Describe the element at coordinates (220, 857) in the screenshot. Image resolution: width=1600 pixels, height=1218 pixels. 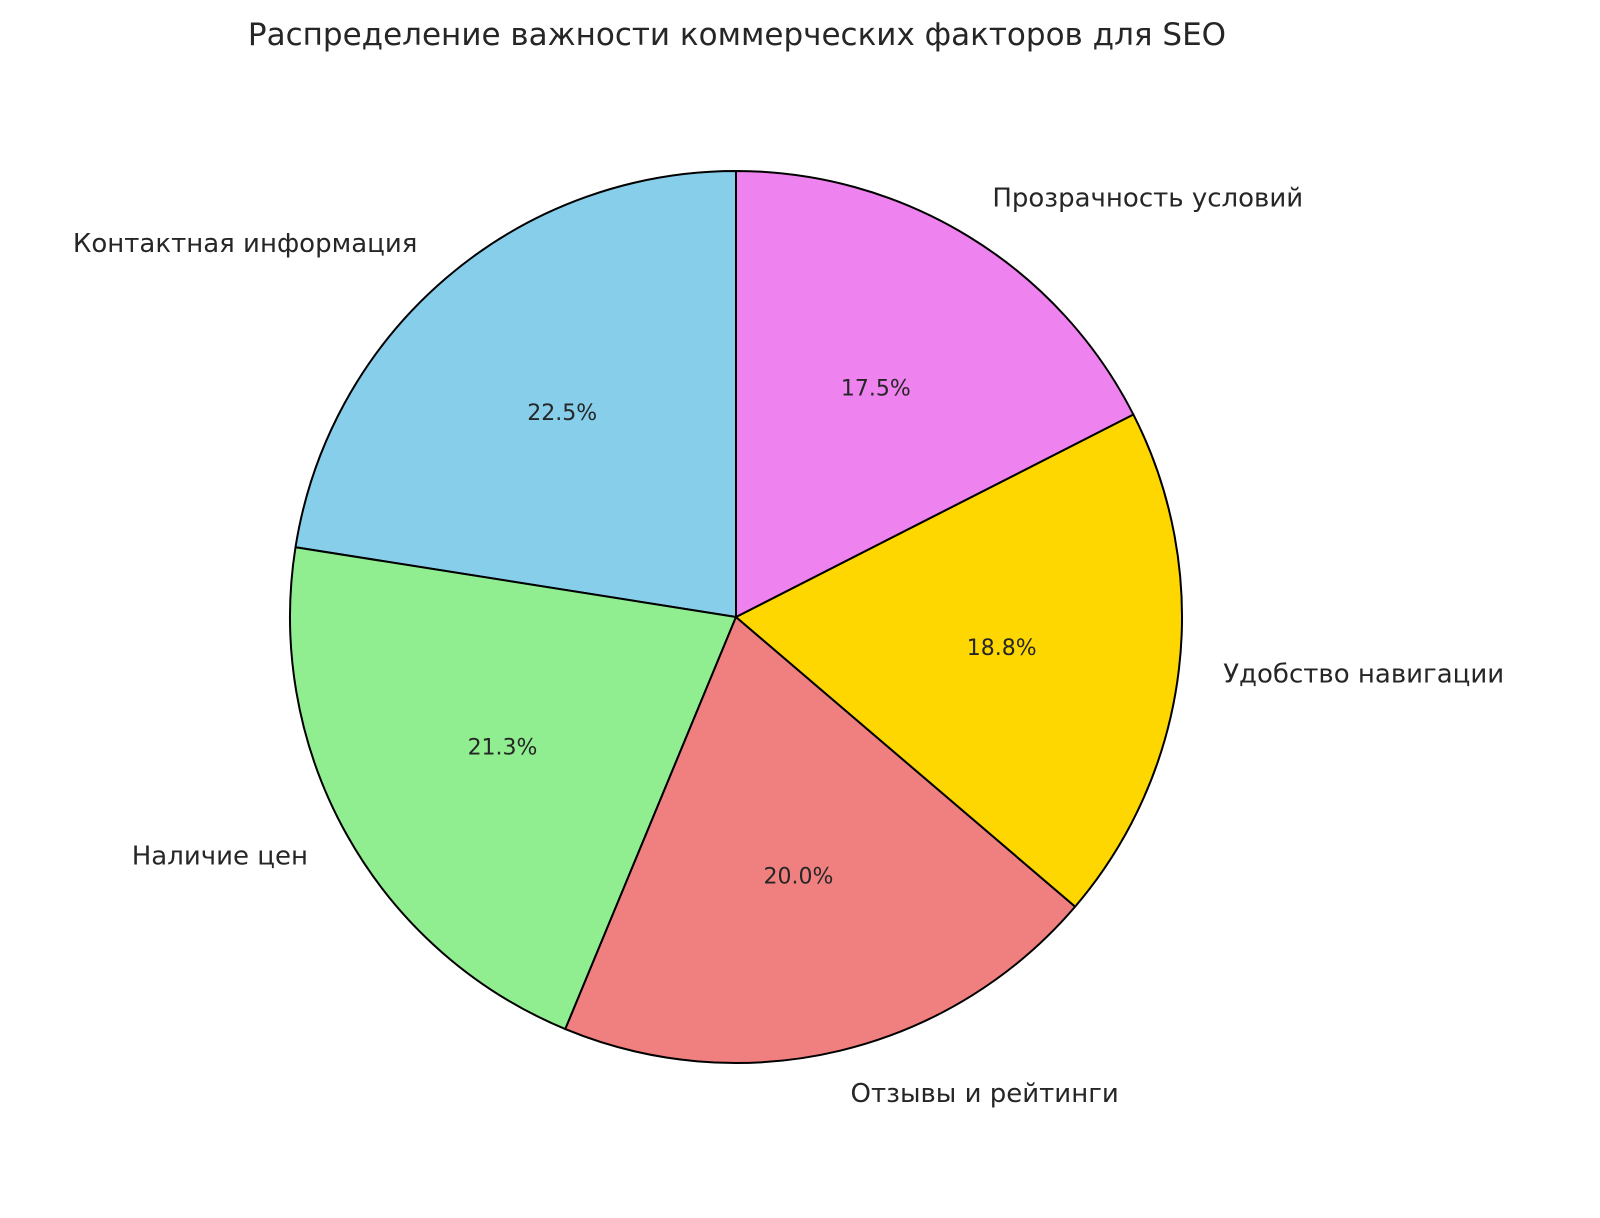
I see `slice-label: Наличие цен` at that location.